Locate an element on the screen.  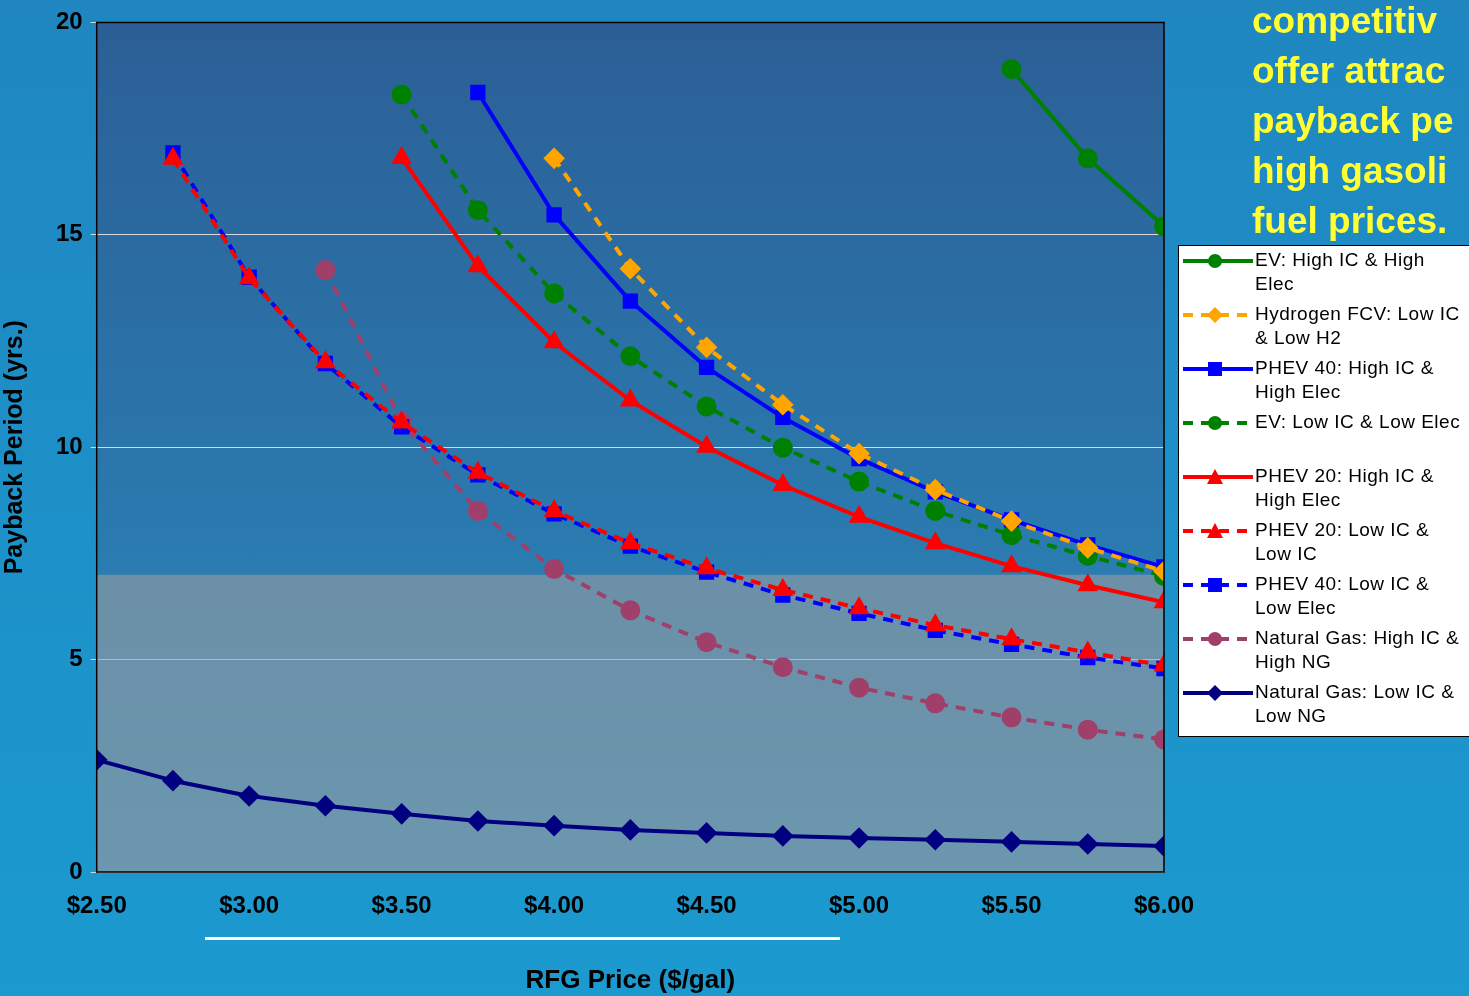
x-axis-title: RFG Price ($/gal) is located at coordinates (630, 978).